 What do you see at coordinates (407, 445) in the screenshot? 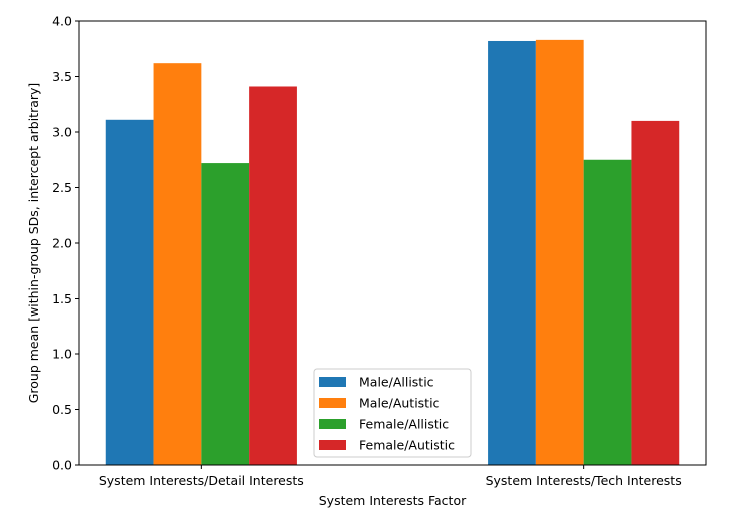
I see `legend-label: Female/Autistic` at bounding box center [407, 445].